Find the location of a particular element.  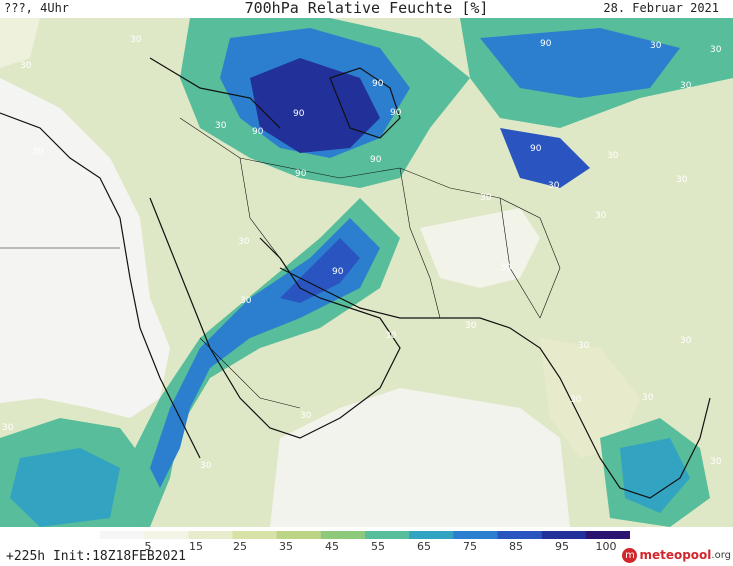

chart-title: 700hPa Relative Feuchte [%] is located at coordinates (366, 8).